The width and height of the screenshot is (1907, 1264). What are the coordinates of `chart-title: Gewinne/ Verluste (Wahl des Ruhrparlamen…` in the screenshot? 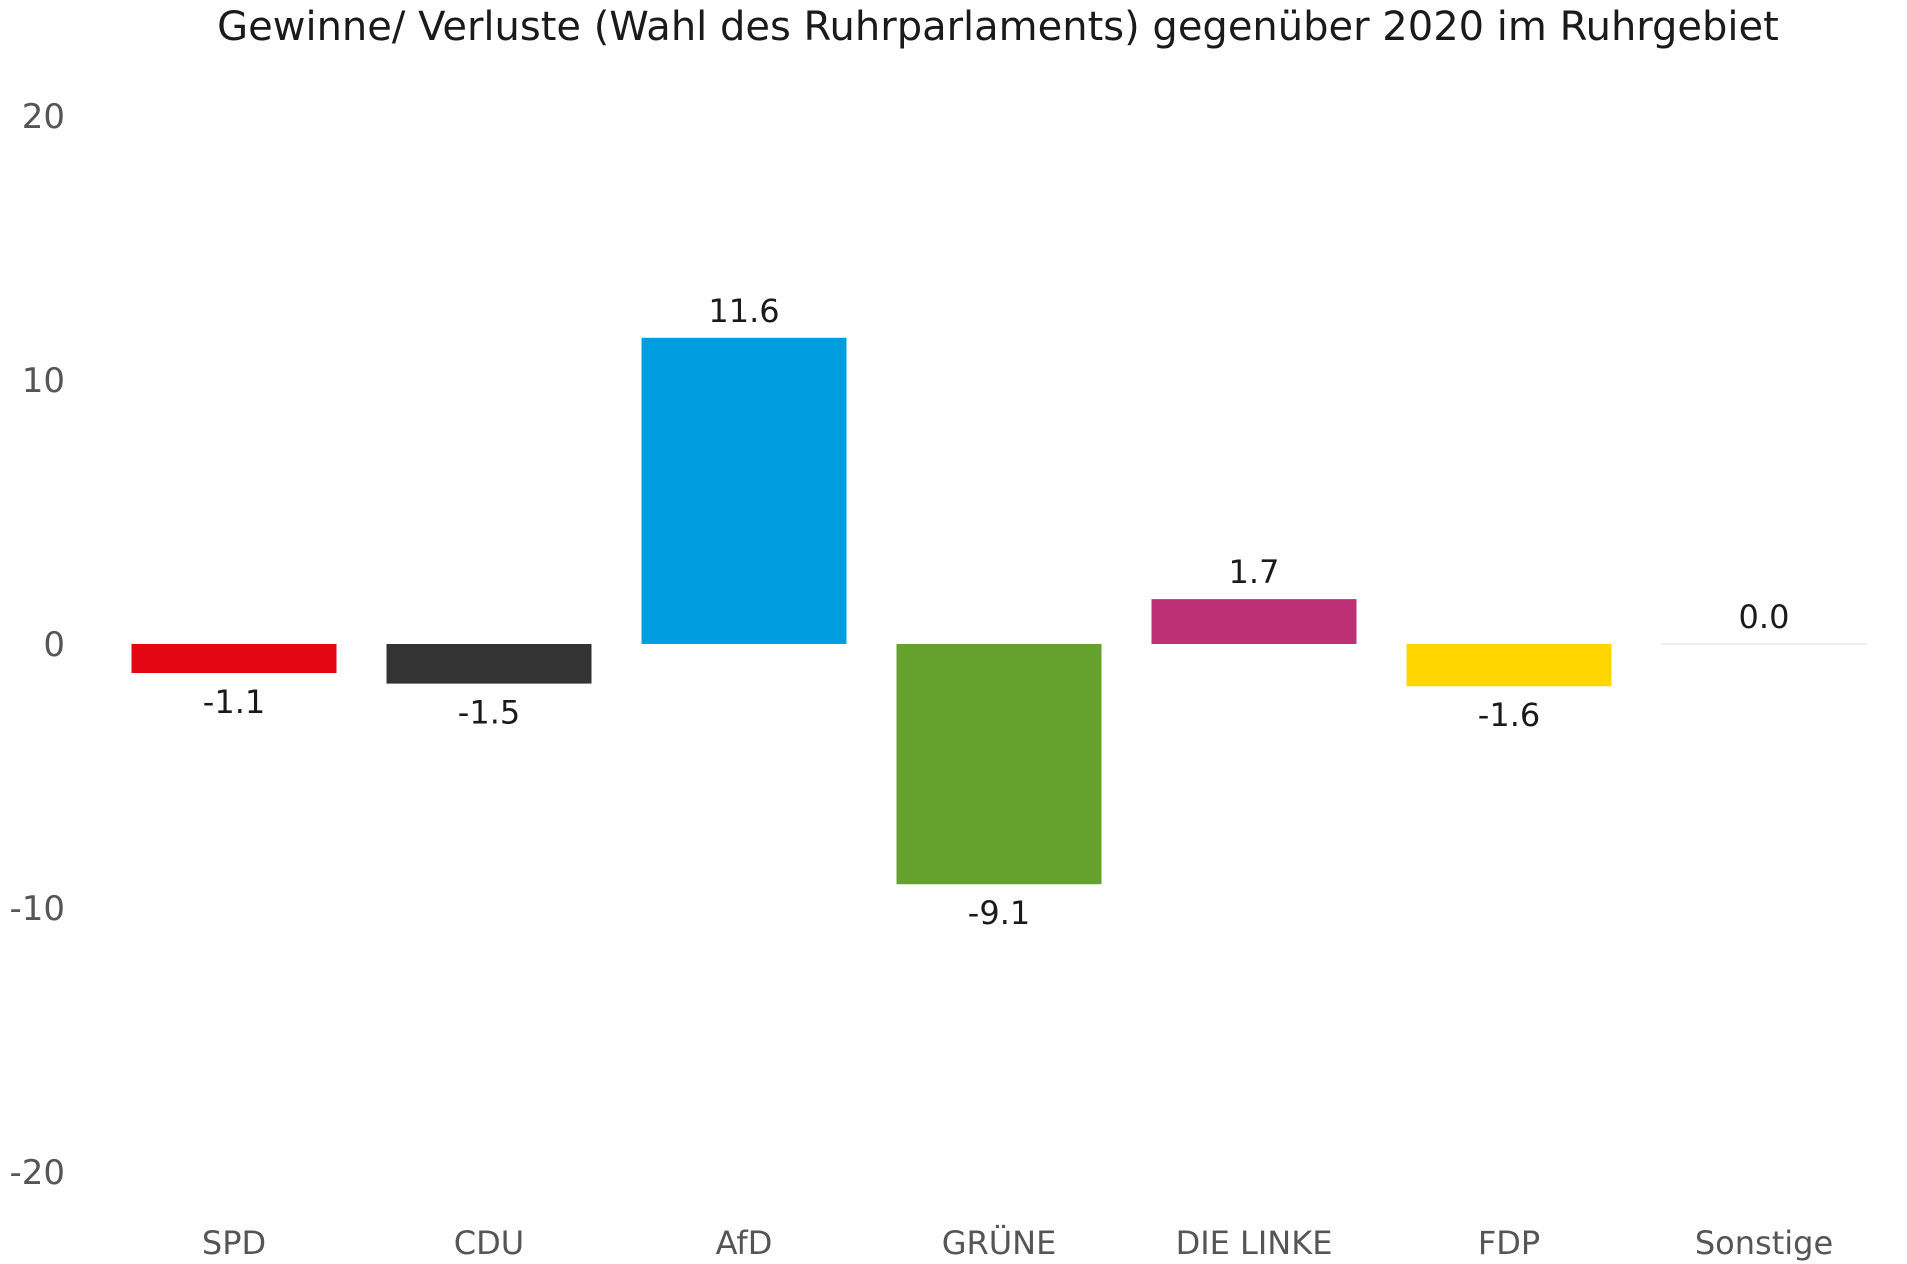 It's located at (998, 27).